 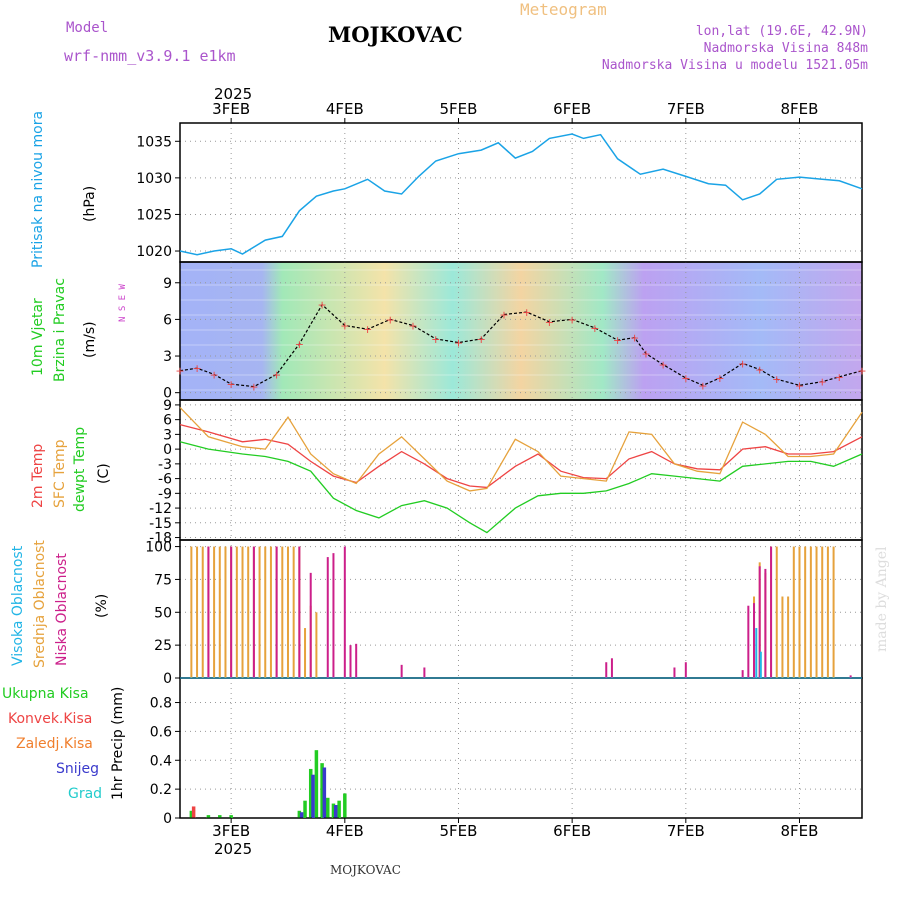 I want to click on cloud-bar-visoka, so click(x=760, y=664).